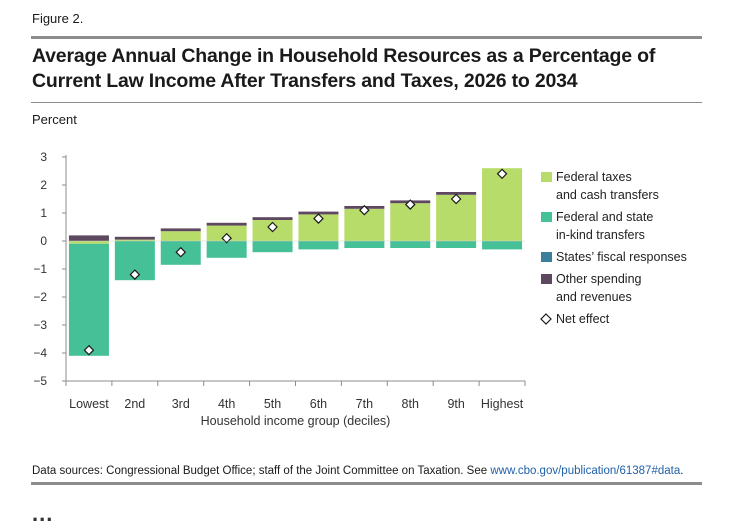 This screenshot has height=527, width=733. Describe the element at coordinates (40, 269) in the screenshot. I see `y-tick-label: −1` at that location.